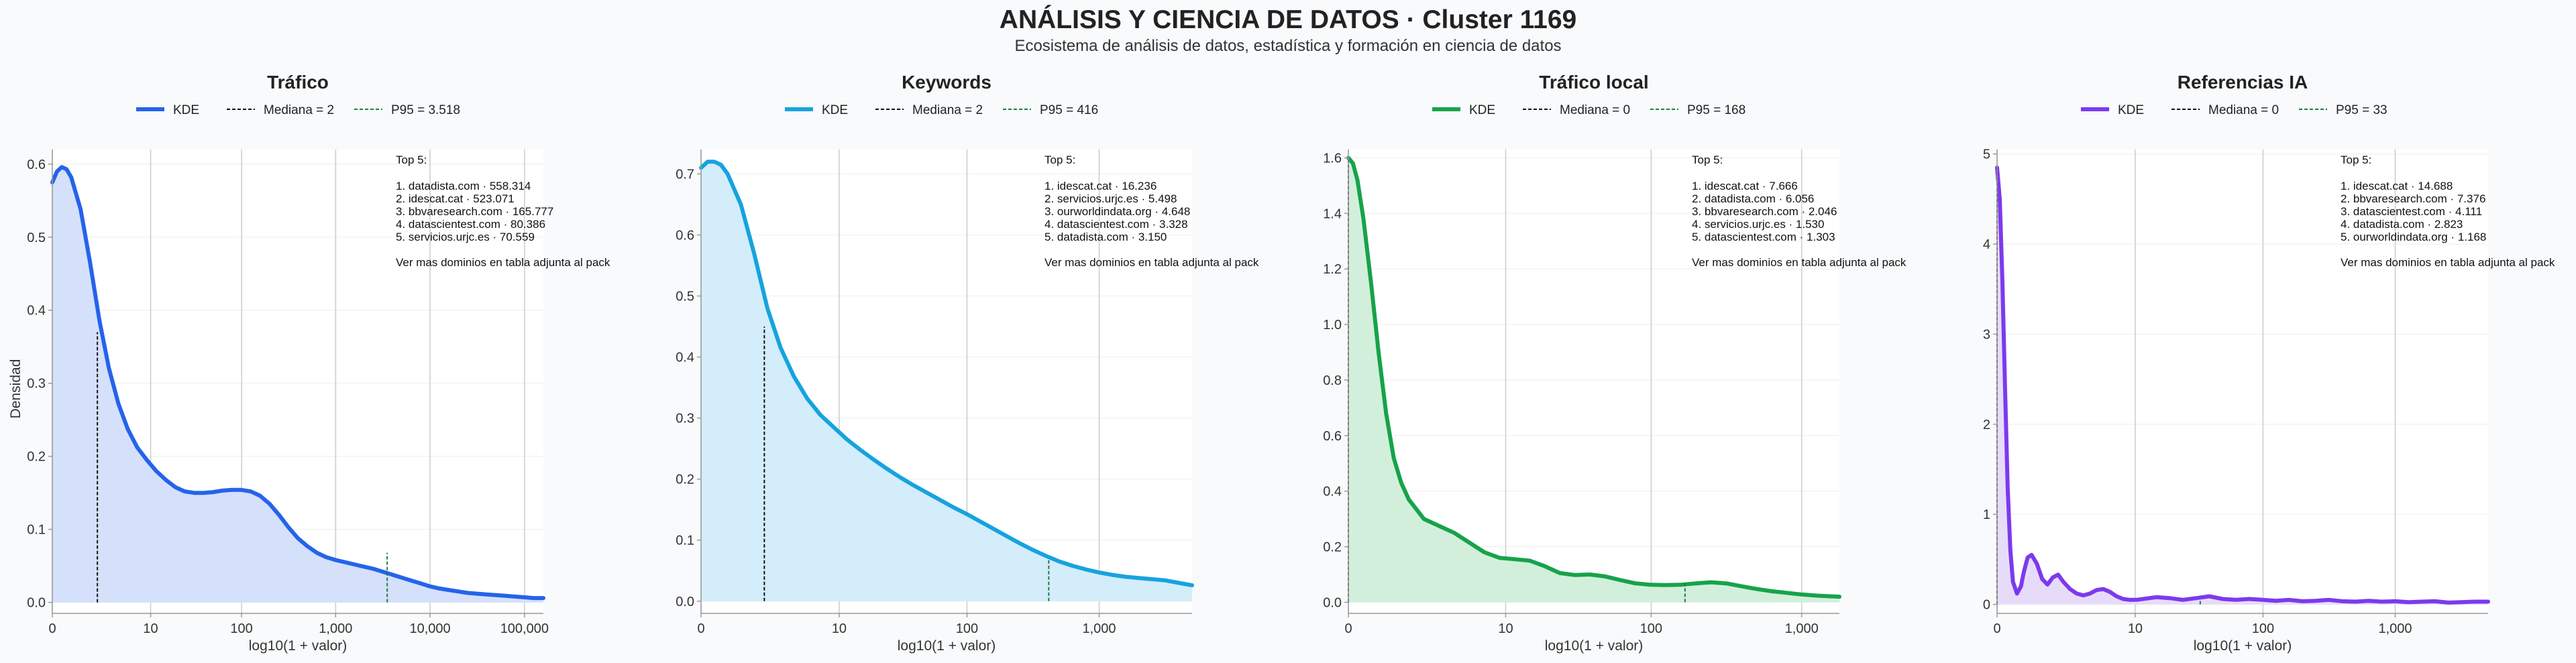  Describe the element at coordinates (298, 82) in the screenshot. I see `panel-title: Tráfico` at that location.